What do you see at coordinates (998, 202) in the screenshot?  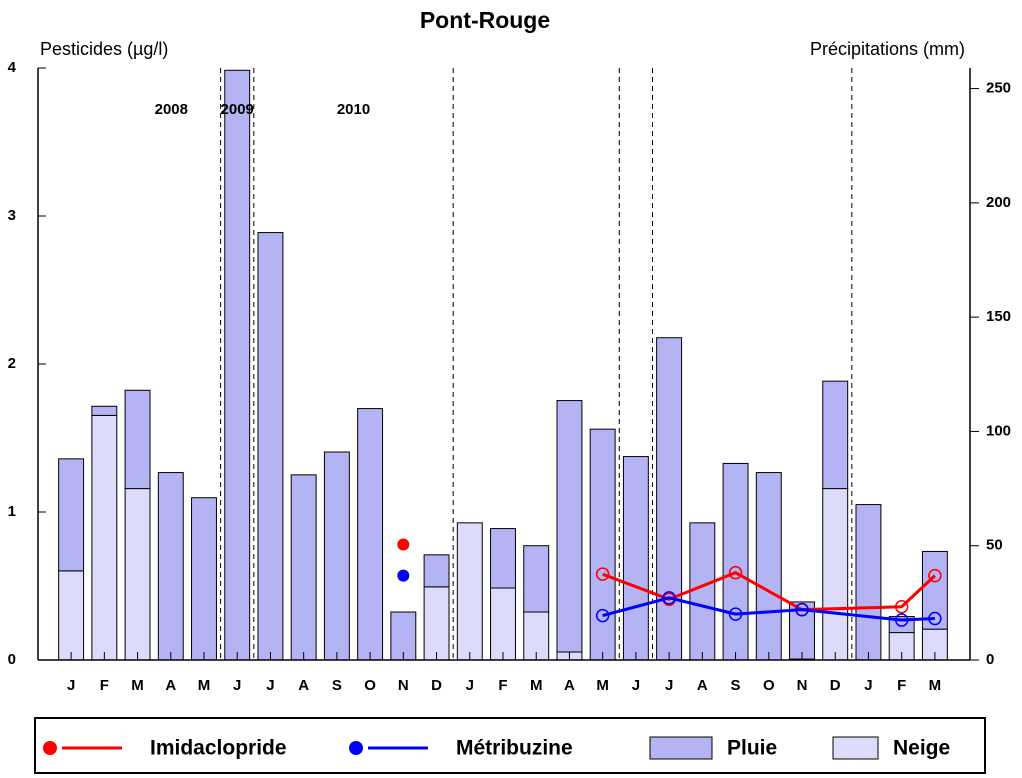 I see `y2-tick-label: 200` at bounding box center [998, 202].